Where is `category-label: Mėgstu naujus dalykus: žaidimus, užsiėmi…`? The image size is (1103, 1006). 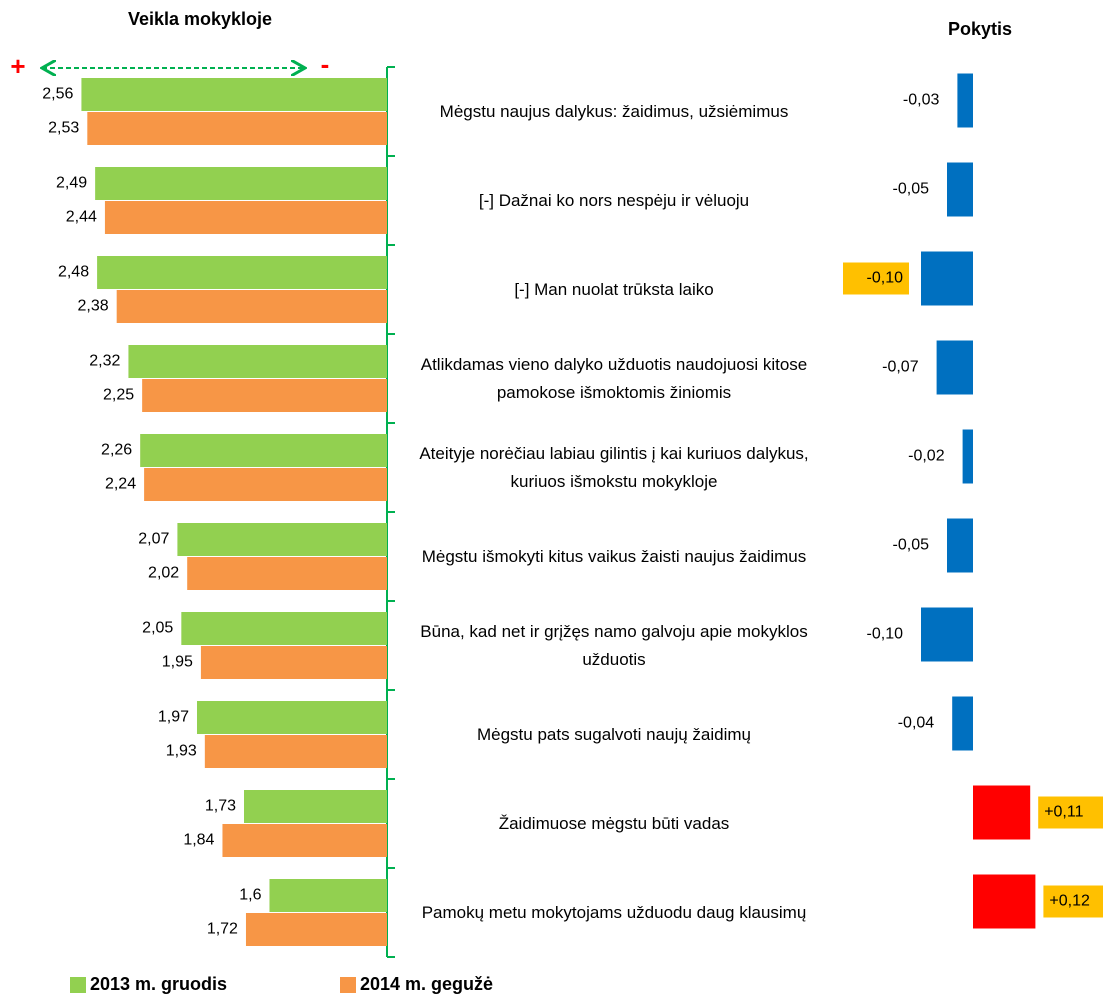
category-label: Mėgstu naujus dalykus: žaidimus, užsiėmi… is located at coordinates (614, 111).